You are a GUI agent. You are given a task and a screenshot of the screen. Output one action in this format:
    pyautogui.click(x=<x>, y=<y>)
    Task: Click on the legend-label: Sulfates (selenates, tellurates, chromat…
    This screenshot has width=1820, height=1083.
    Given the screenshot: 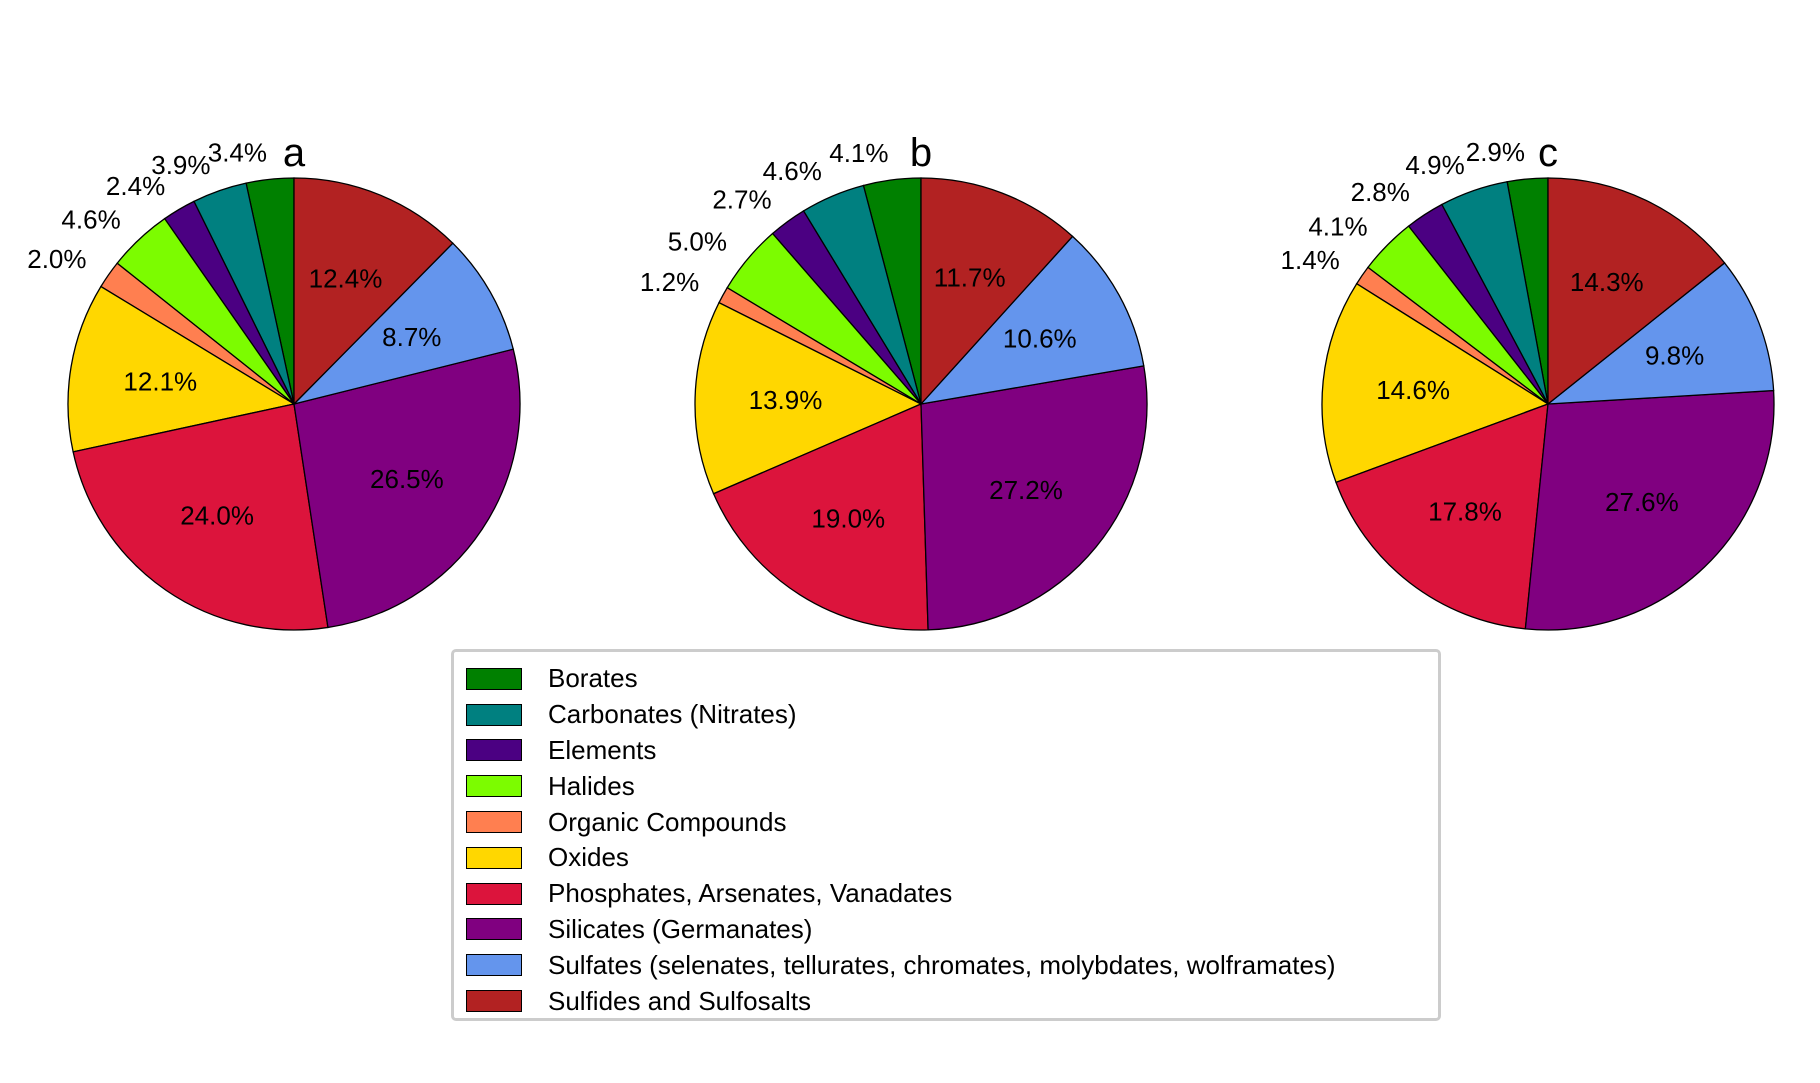 What is the action you would take?
    pyautogui.click(x=942, y=964)
    